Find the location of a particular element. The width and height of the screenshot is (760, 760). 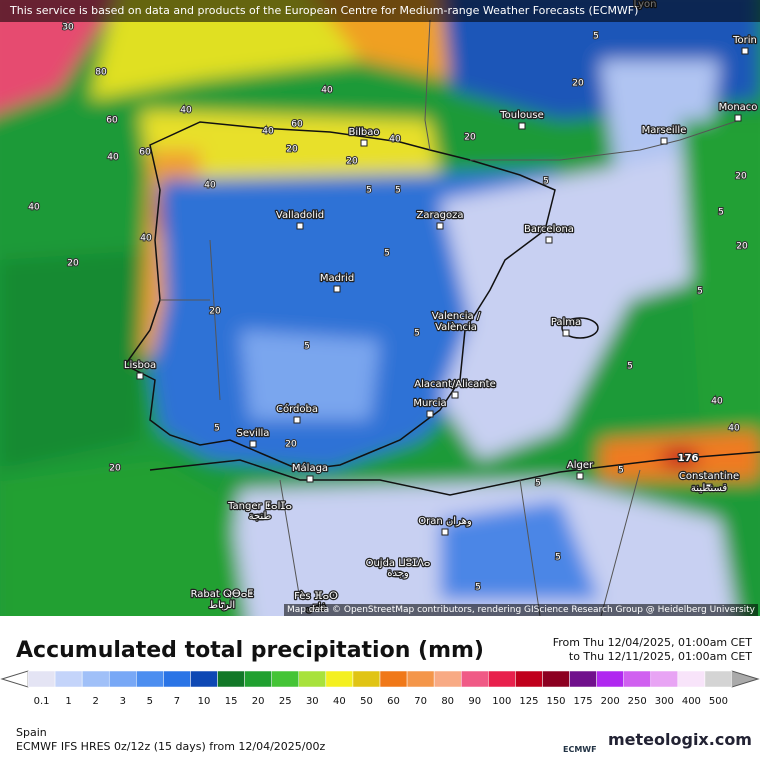

period-to: to Thu 12/11/2025, 01:00am CET is located at coordinates (660, 656).